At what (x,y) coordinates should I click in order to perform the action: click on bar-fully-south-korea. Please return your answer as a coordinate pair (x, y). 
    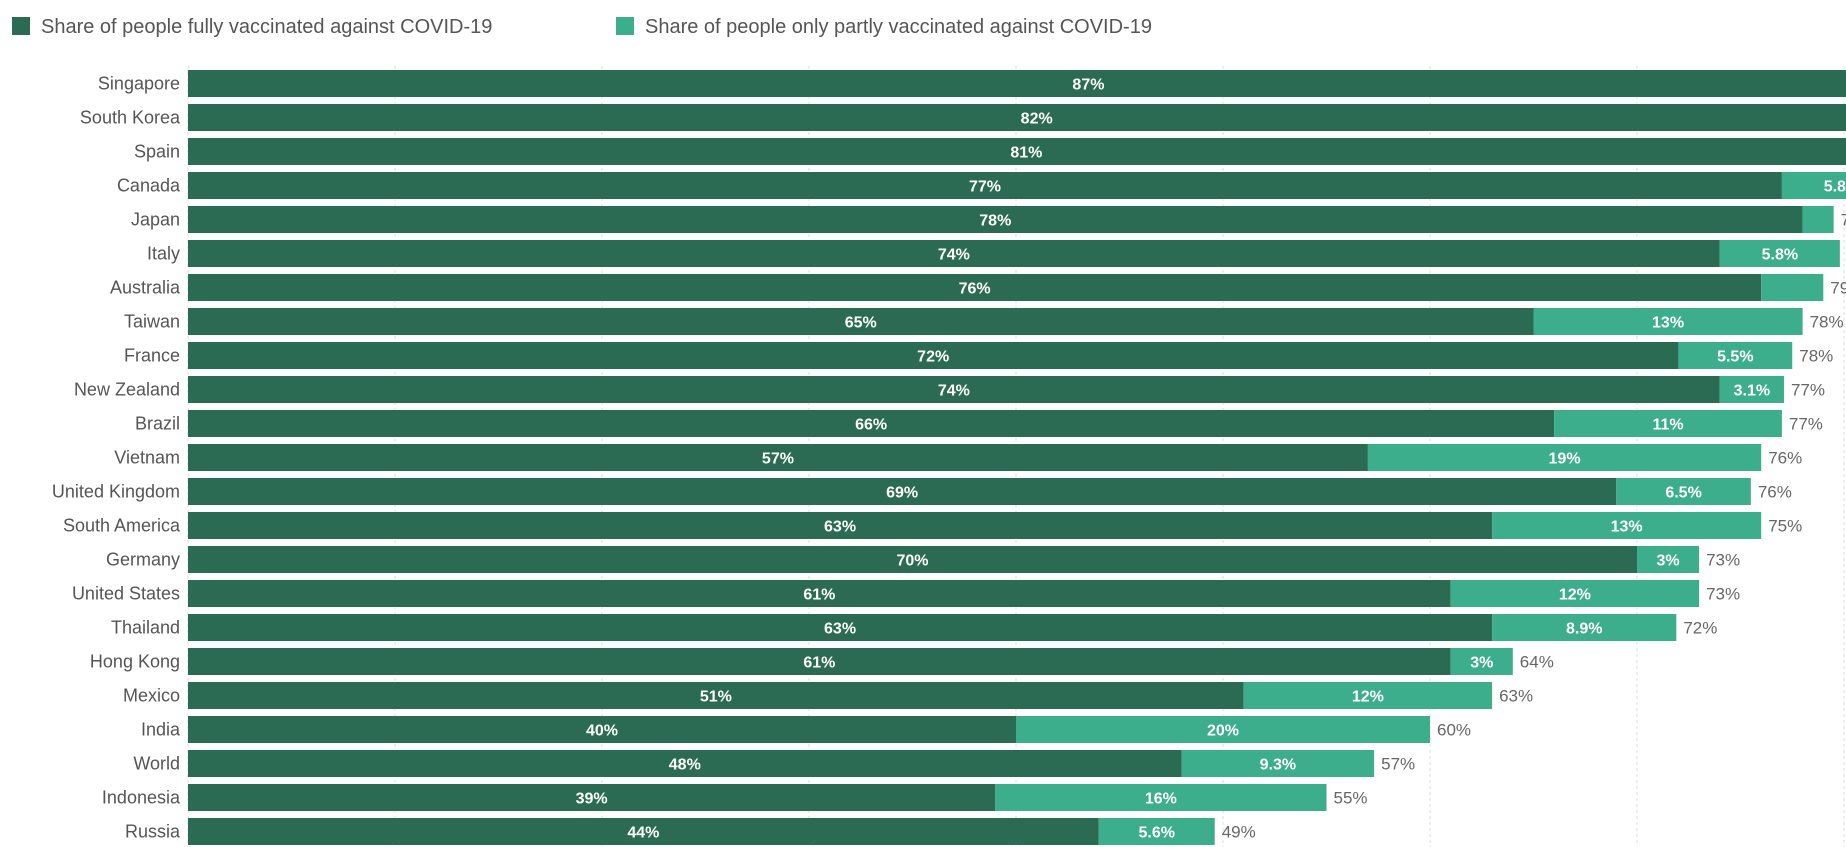
    Looking at the image, I should click on (1017, 117).